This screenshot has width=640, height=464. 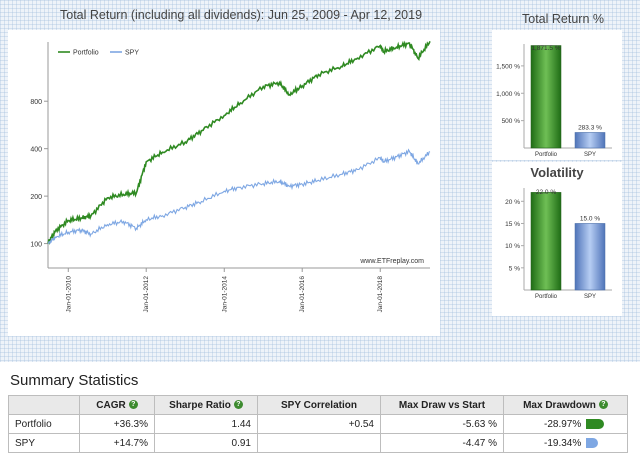 I want to click on header-draw-vs-start: Max Draw vs Start, so click(x=442, y=405).